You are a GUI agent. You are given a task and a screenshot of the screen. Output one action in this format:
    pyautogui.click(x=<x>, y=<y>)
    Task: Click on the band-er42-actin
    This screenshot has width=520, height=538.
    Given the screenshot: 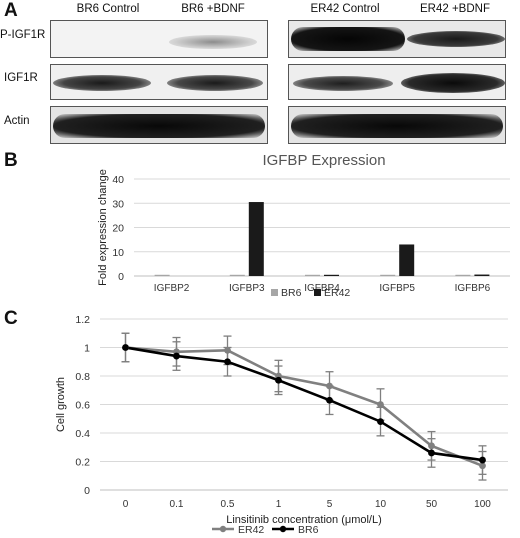 What is the action you would take?
    pyautogui.click(x=397, y=126)
    